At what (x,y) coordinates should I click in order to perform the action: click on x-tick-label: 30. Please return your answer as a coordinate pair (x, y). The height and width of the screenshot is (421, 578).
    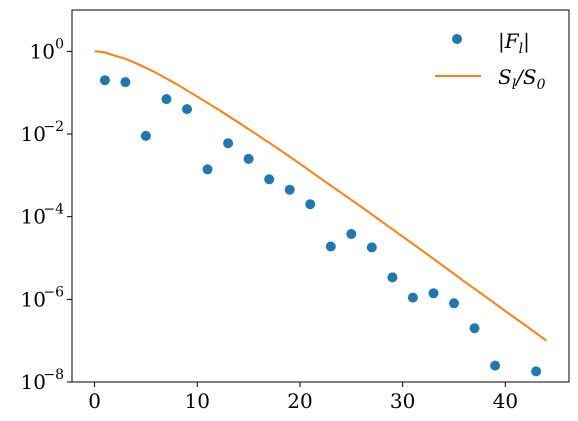
    Looking at the image, I should click on (402, 401).